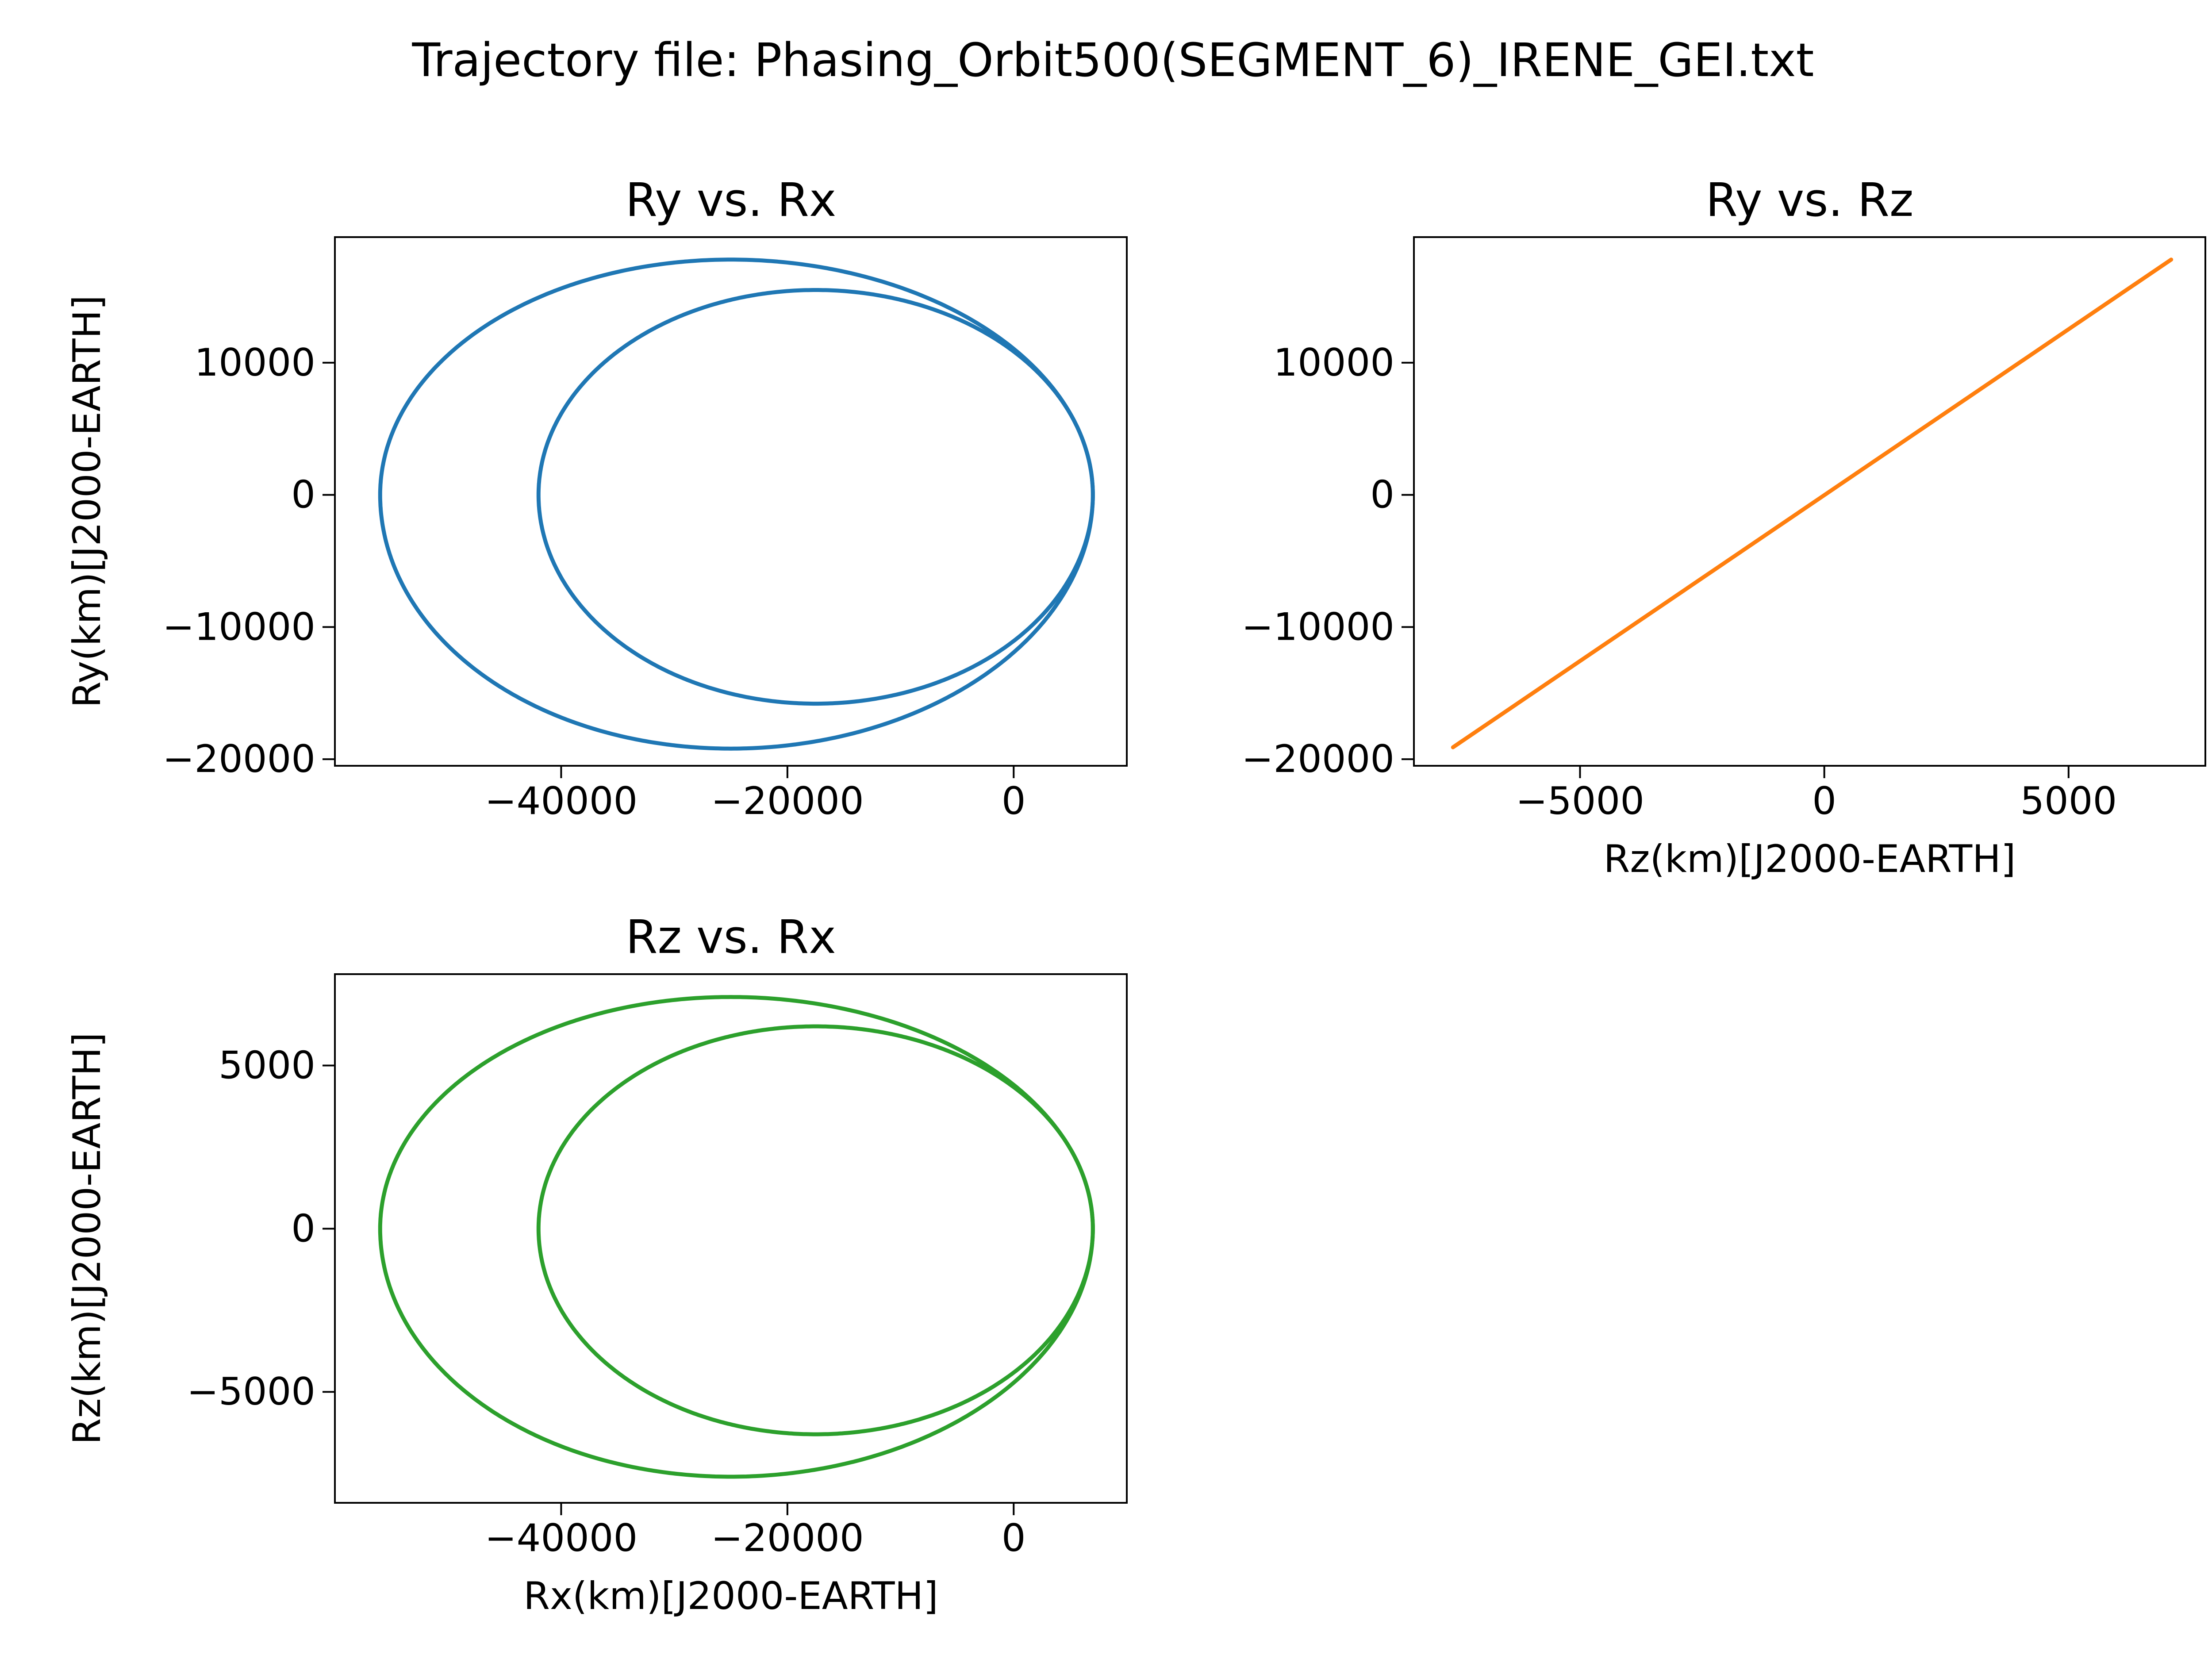  Describe the element at coordinates (730, 1596) in the screenshot. I see `x-axis-label: Rx(km)[J2000-EARTH]` at that location.